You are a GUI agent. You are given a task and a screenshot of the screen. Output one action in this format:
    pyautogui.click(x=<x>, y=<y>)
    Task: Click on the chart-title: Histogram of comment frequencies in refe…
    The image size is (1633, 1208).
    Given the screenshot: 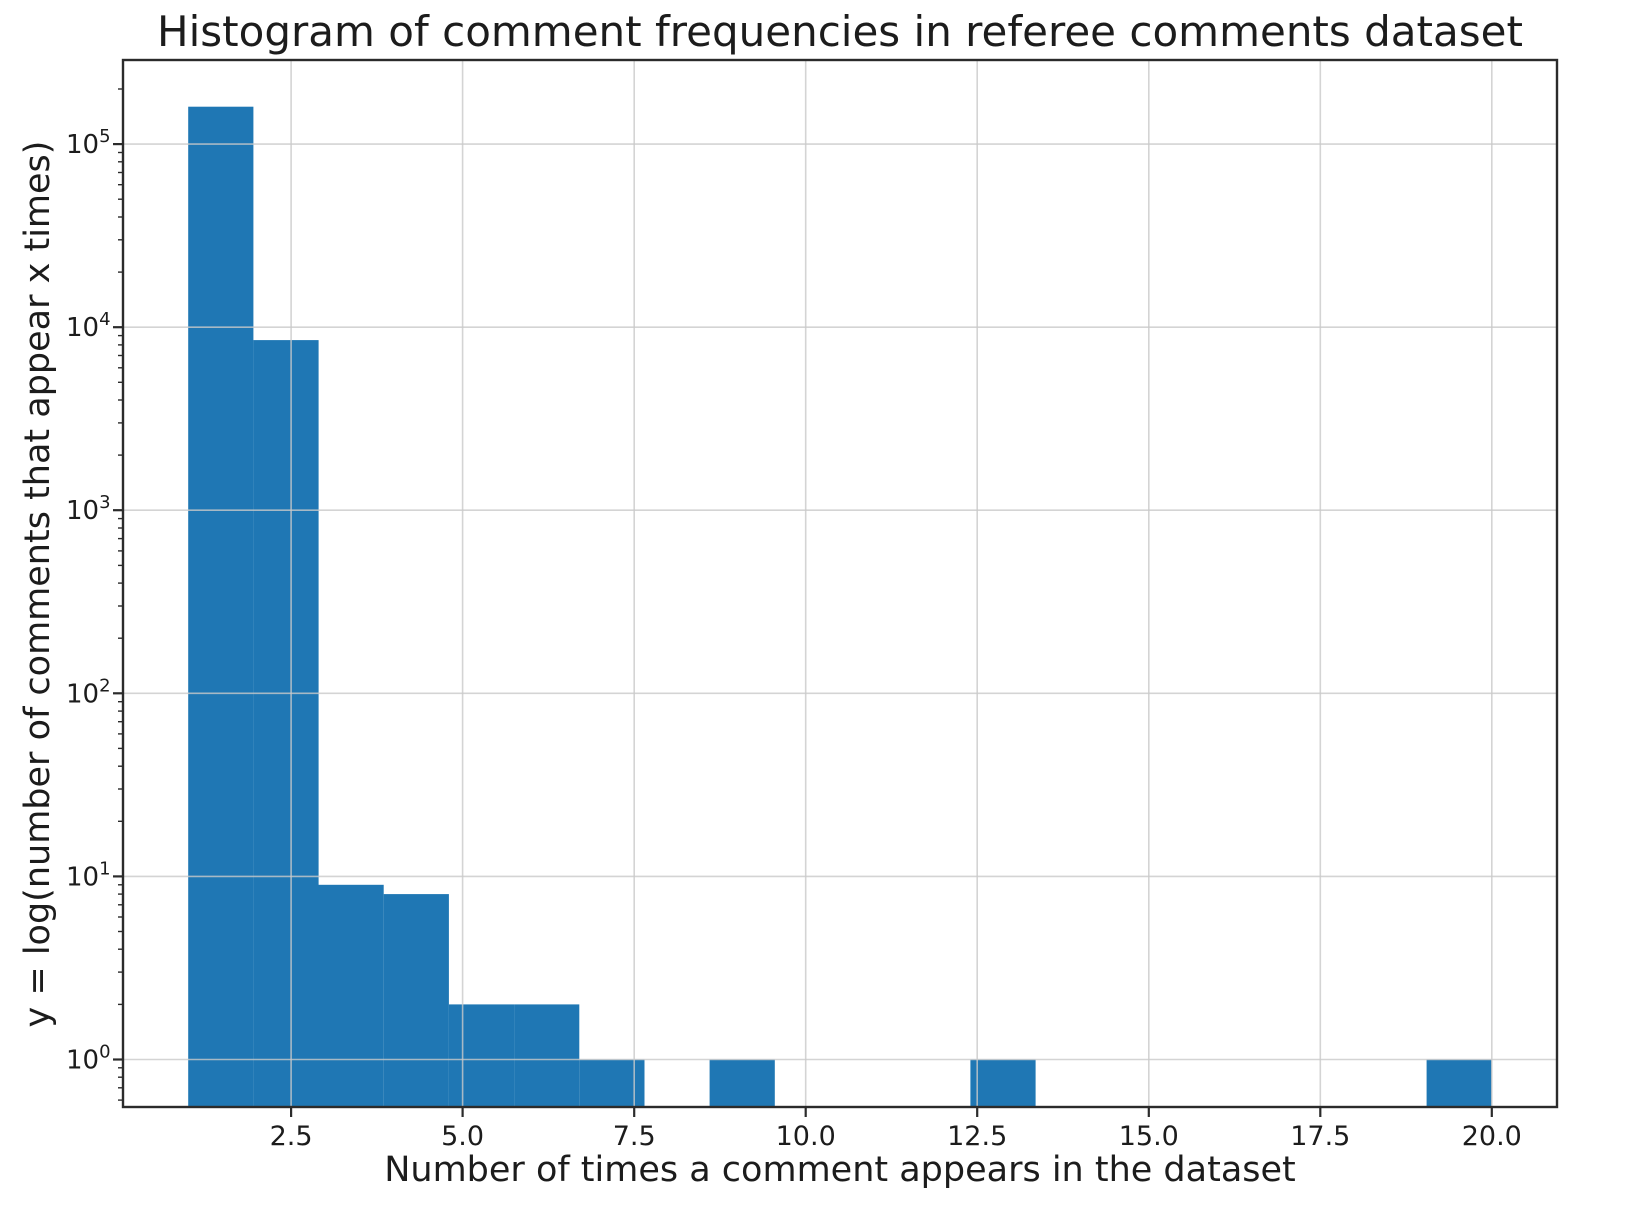 What is the action you would take?
    pyautogui.click(x=840, y=31)
    